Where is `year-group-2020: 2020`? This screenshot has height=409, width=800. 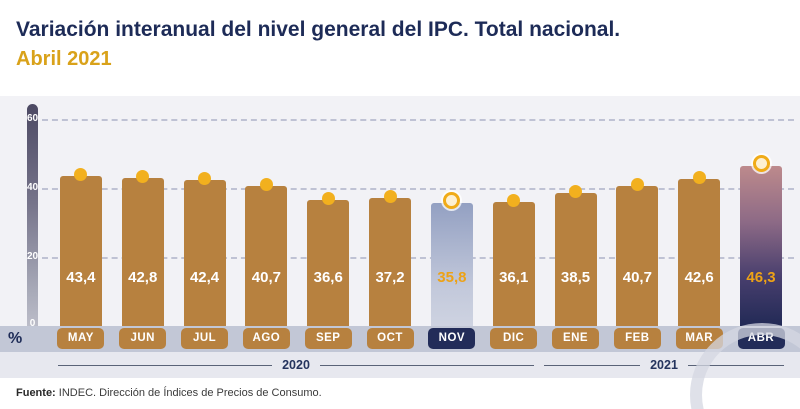
year-group-2020: 2020 is located at coordinates (296, 365).